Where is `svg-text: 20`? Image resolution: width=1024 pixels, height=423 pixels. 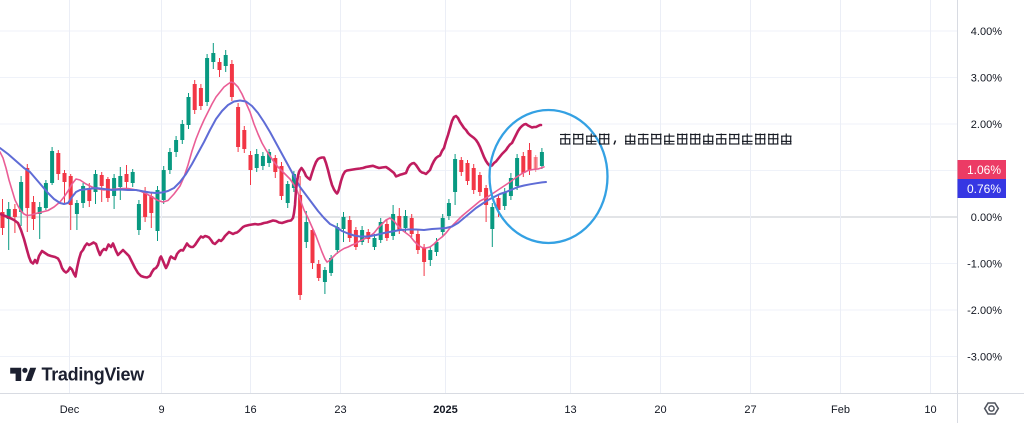
svg-text: 20 is located at coordinates (660, 410).